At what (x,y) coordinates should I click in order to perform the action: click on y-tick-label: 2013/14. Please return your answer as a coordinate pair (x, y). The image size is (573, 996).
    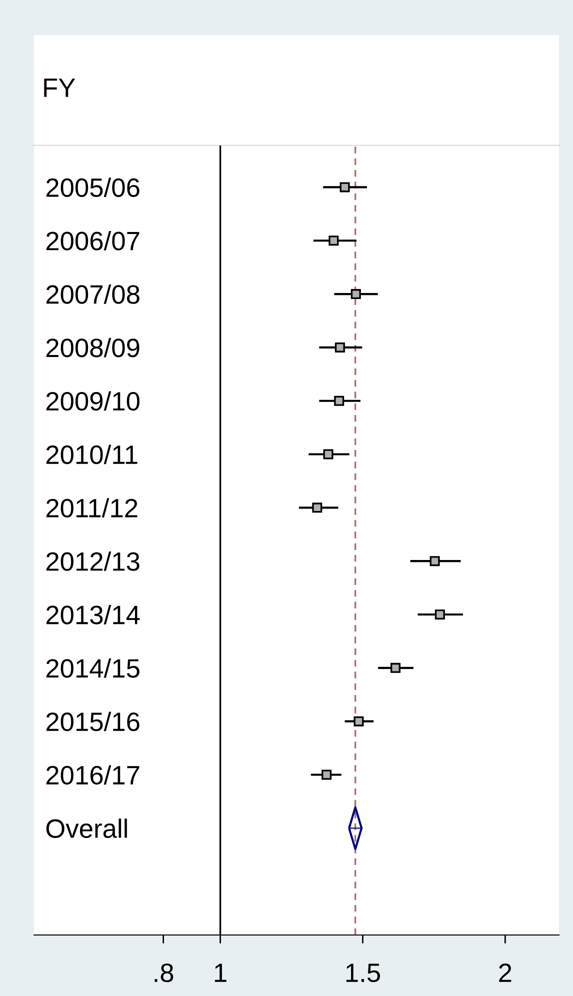
    Looking at the image, I should click on (93, 614).